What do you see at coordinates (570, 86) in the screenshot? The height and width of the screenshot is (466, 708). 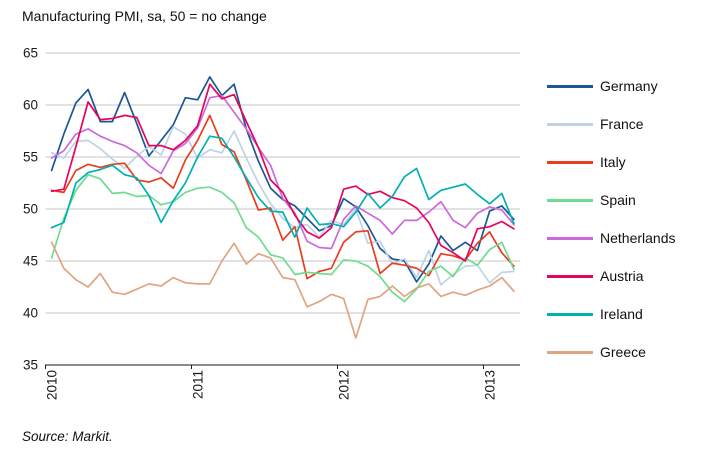 I see `legend-swatch-germany` at bounding box center [570, 86].